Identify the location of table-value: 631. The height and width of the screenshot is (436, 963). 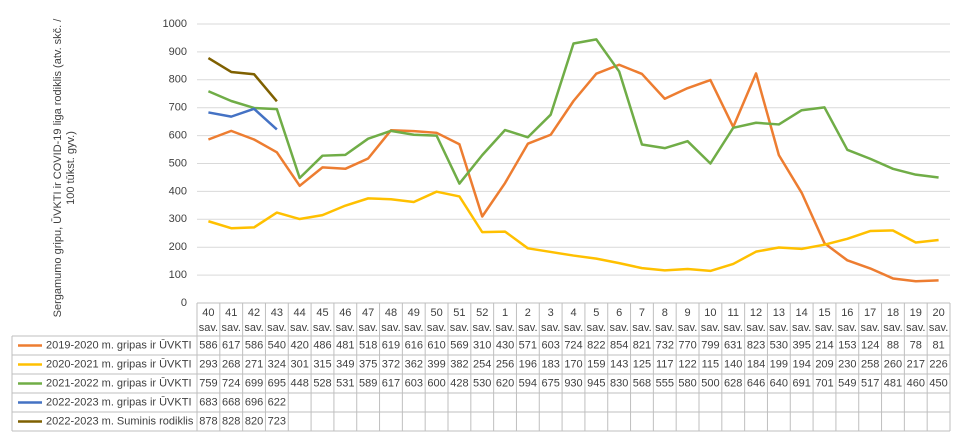
(733, 345).